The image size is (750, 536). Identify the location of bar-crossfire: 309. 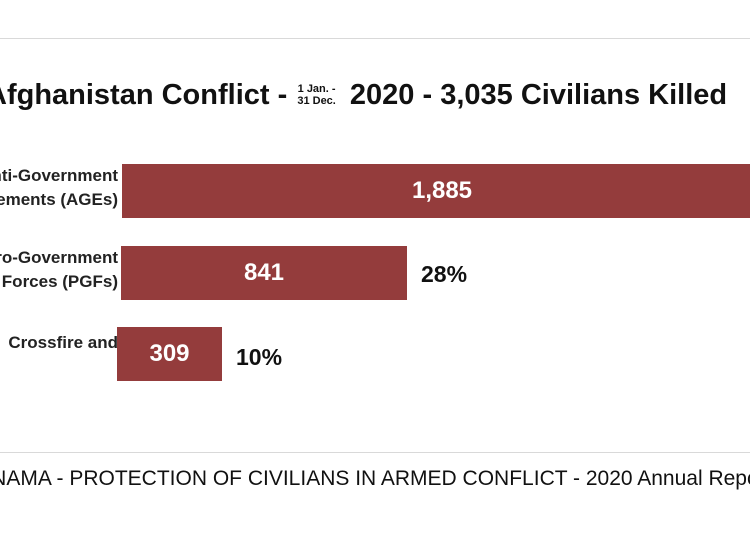
(169, 354).